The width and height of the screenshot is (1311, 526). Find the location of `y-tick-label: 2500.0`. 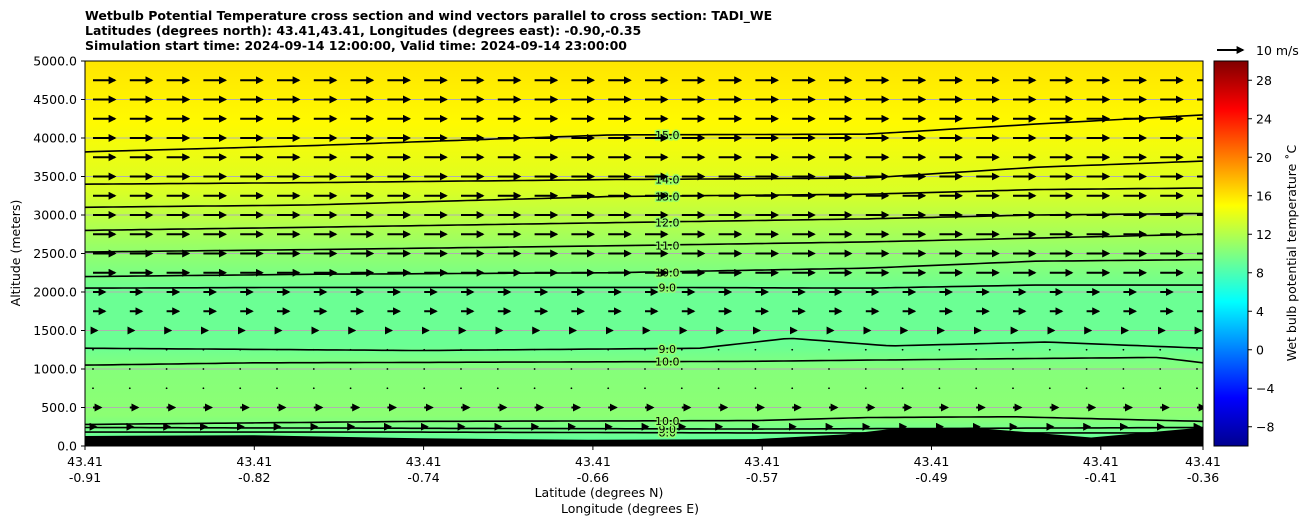

y-tick-label: 2500.0 is located at coordinates (55, 253).